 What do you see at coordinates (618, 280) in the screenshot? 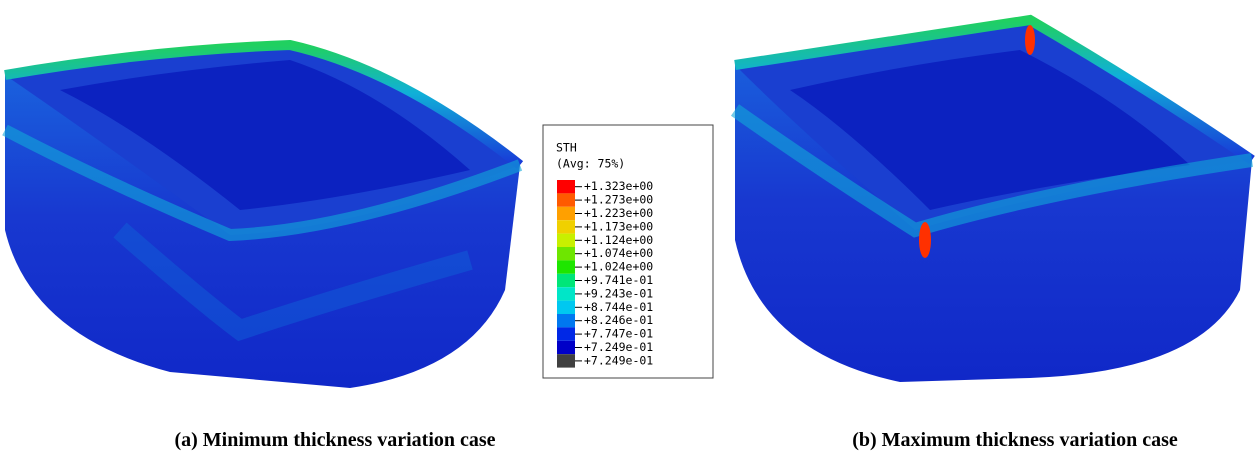
I see `legend-label: +9.741e-01` at bounding box center [618, 280].